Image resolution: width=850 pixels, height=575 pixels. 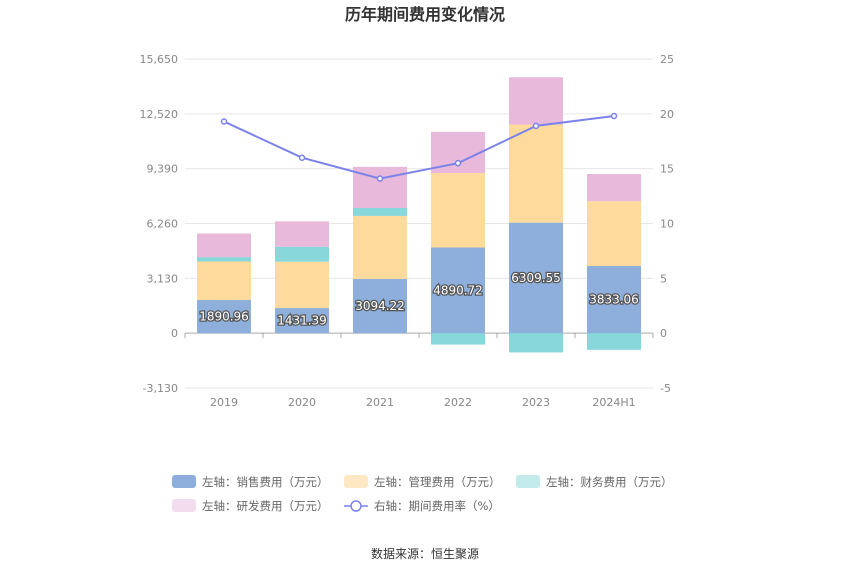 I want to click on bar-value-label: 6309.55, so click(x=536, y=278).